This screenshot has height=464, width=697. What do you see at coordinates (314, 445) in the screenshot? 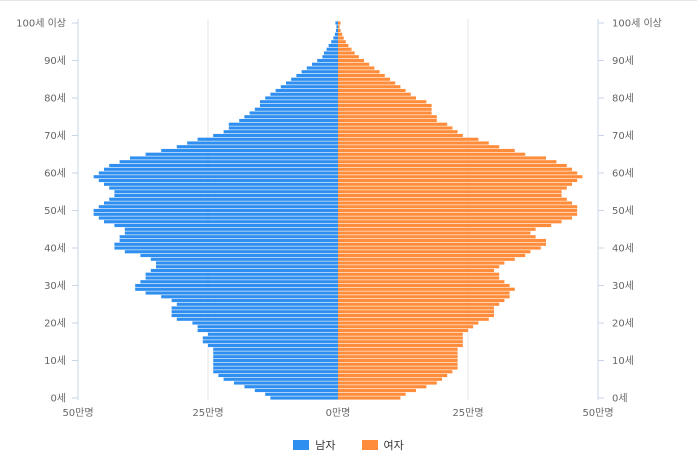
I see `legend-item-male: 남자` at bounding box center [314, 445].